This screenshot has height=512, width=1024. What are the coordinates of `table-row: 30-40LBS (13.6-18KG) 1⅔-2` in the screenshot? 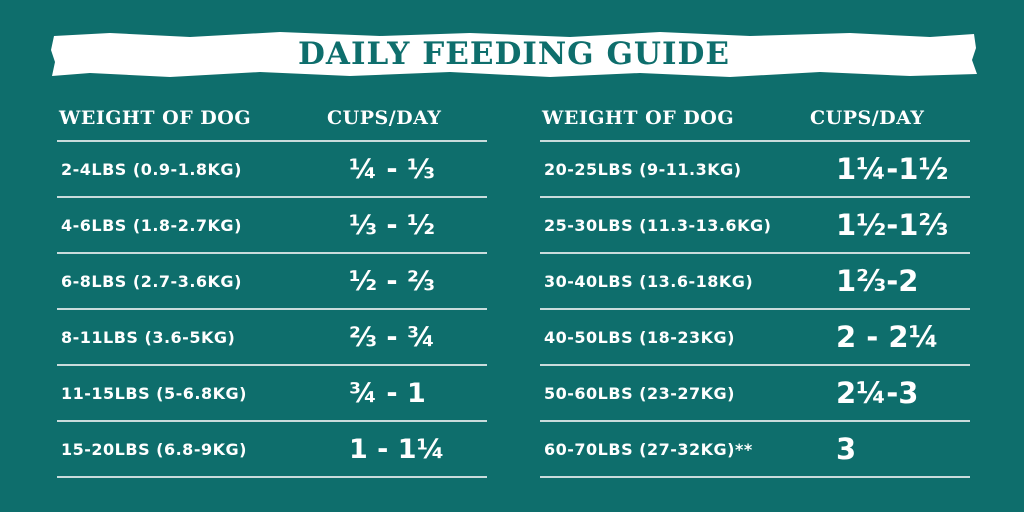 It's located at (755, 282).